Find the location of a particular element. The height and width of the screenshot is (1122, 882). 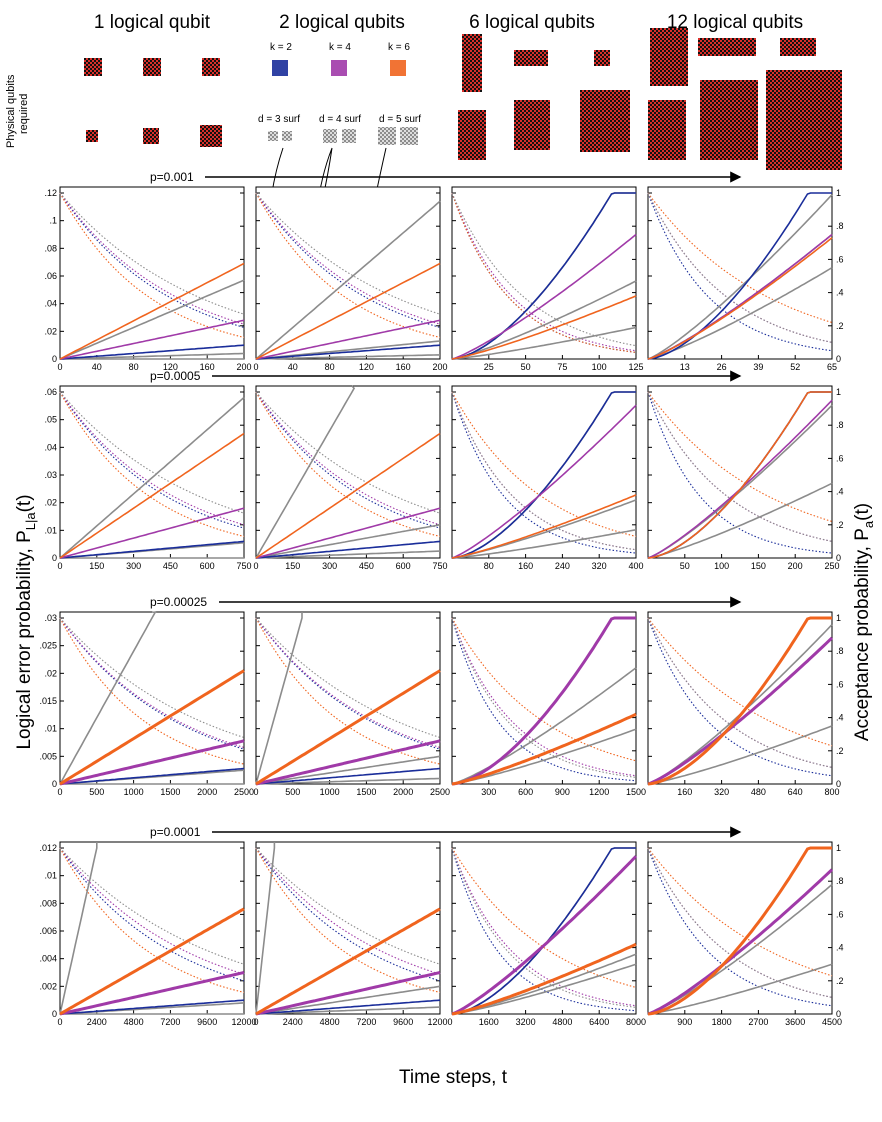

x-tick-label: 160 is located at coordinates (525, 566).